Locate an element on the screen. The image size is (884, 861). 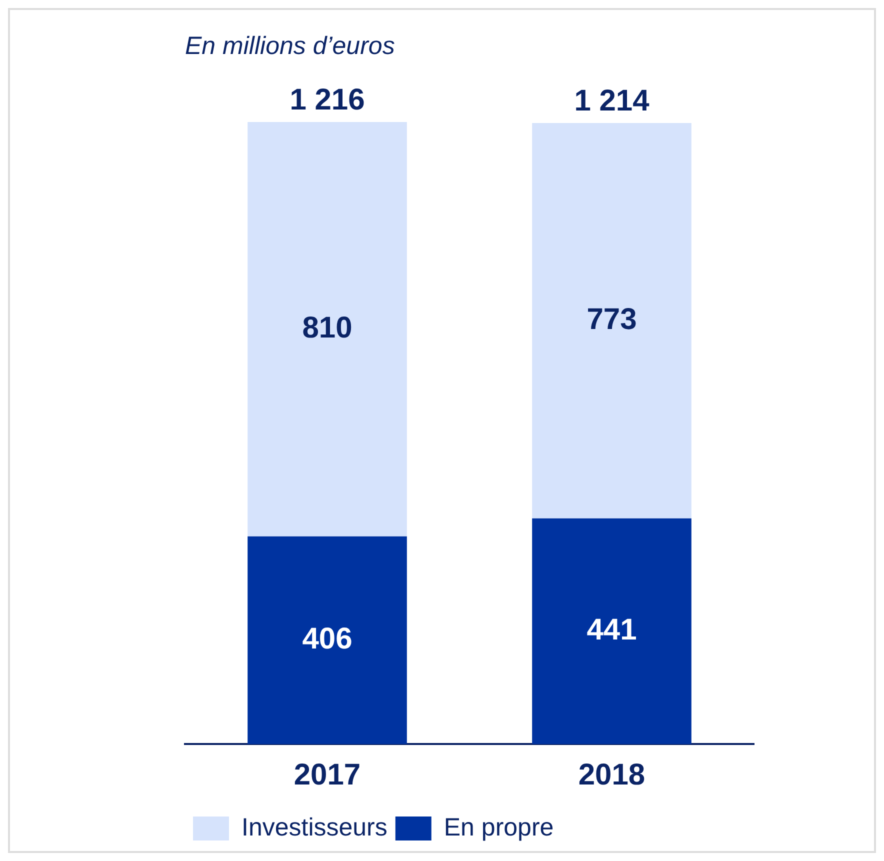
x-tick-label: 2017 is located at coordinates (327, 775).